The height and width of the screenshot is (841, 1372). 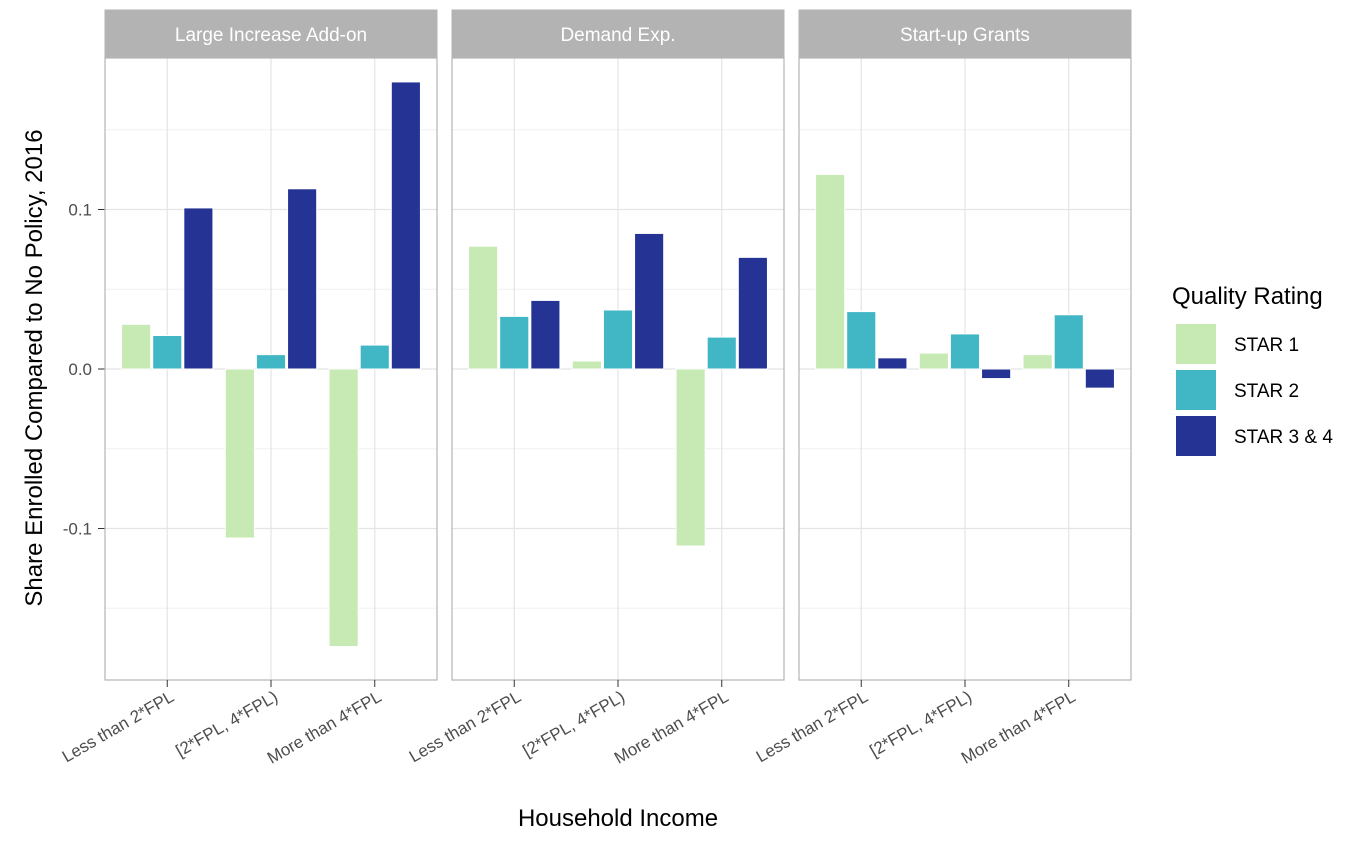 I want to click on facet-title: Large Increase Add-on, so click(x=271, y=35).